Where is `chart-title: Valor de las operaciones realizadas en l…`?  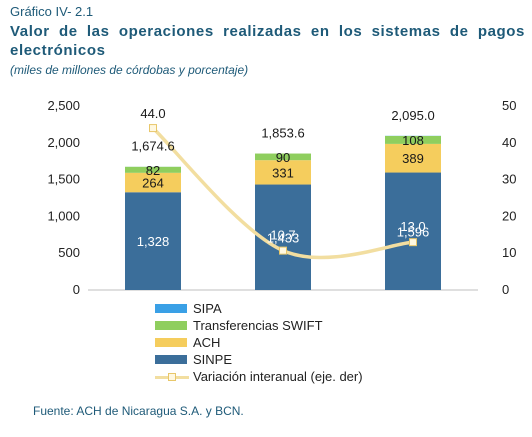 chart-title: Valor de las operaciones realizadas en l… is located at coordinates (267, 41).